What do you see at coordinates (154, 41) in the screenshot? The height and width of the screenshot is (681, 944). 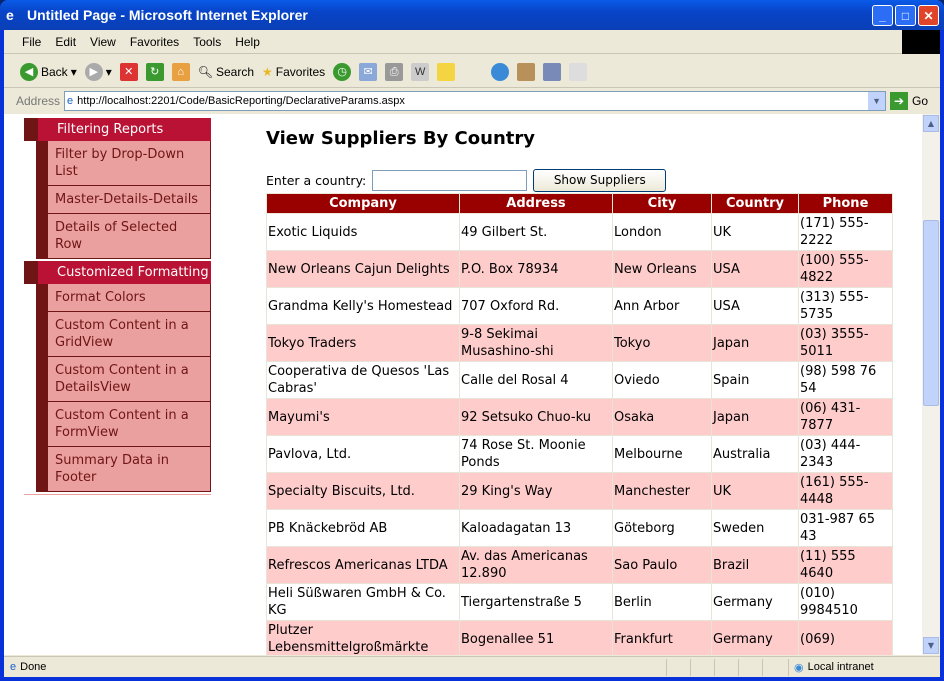 I see `menu-favorites: Favorites` at bounding box center [154, 41].